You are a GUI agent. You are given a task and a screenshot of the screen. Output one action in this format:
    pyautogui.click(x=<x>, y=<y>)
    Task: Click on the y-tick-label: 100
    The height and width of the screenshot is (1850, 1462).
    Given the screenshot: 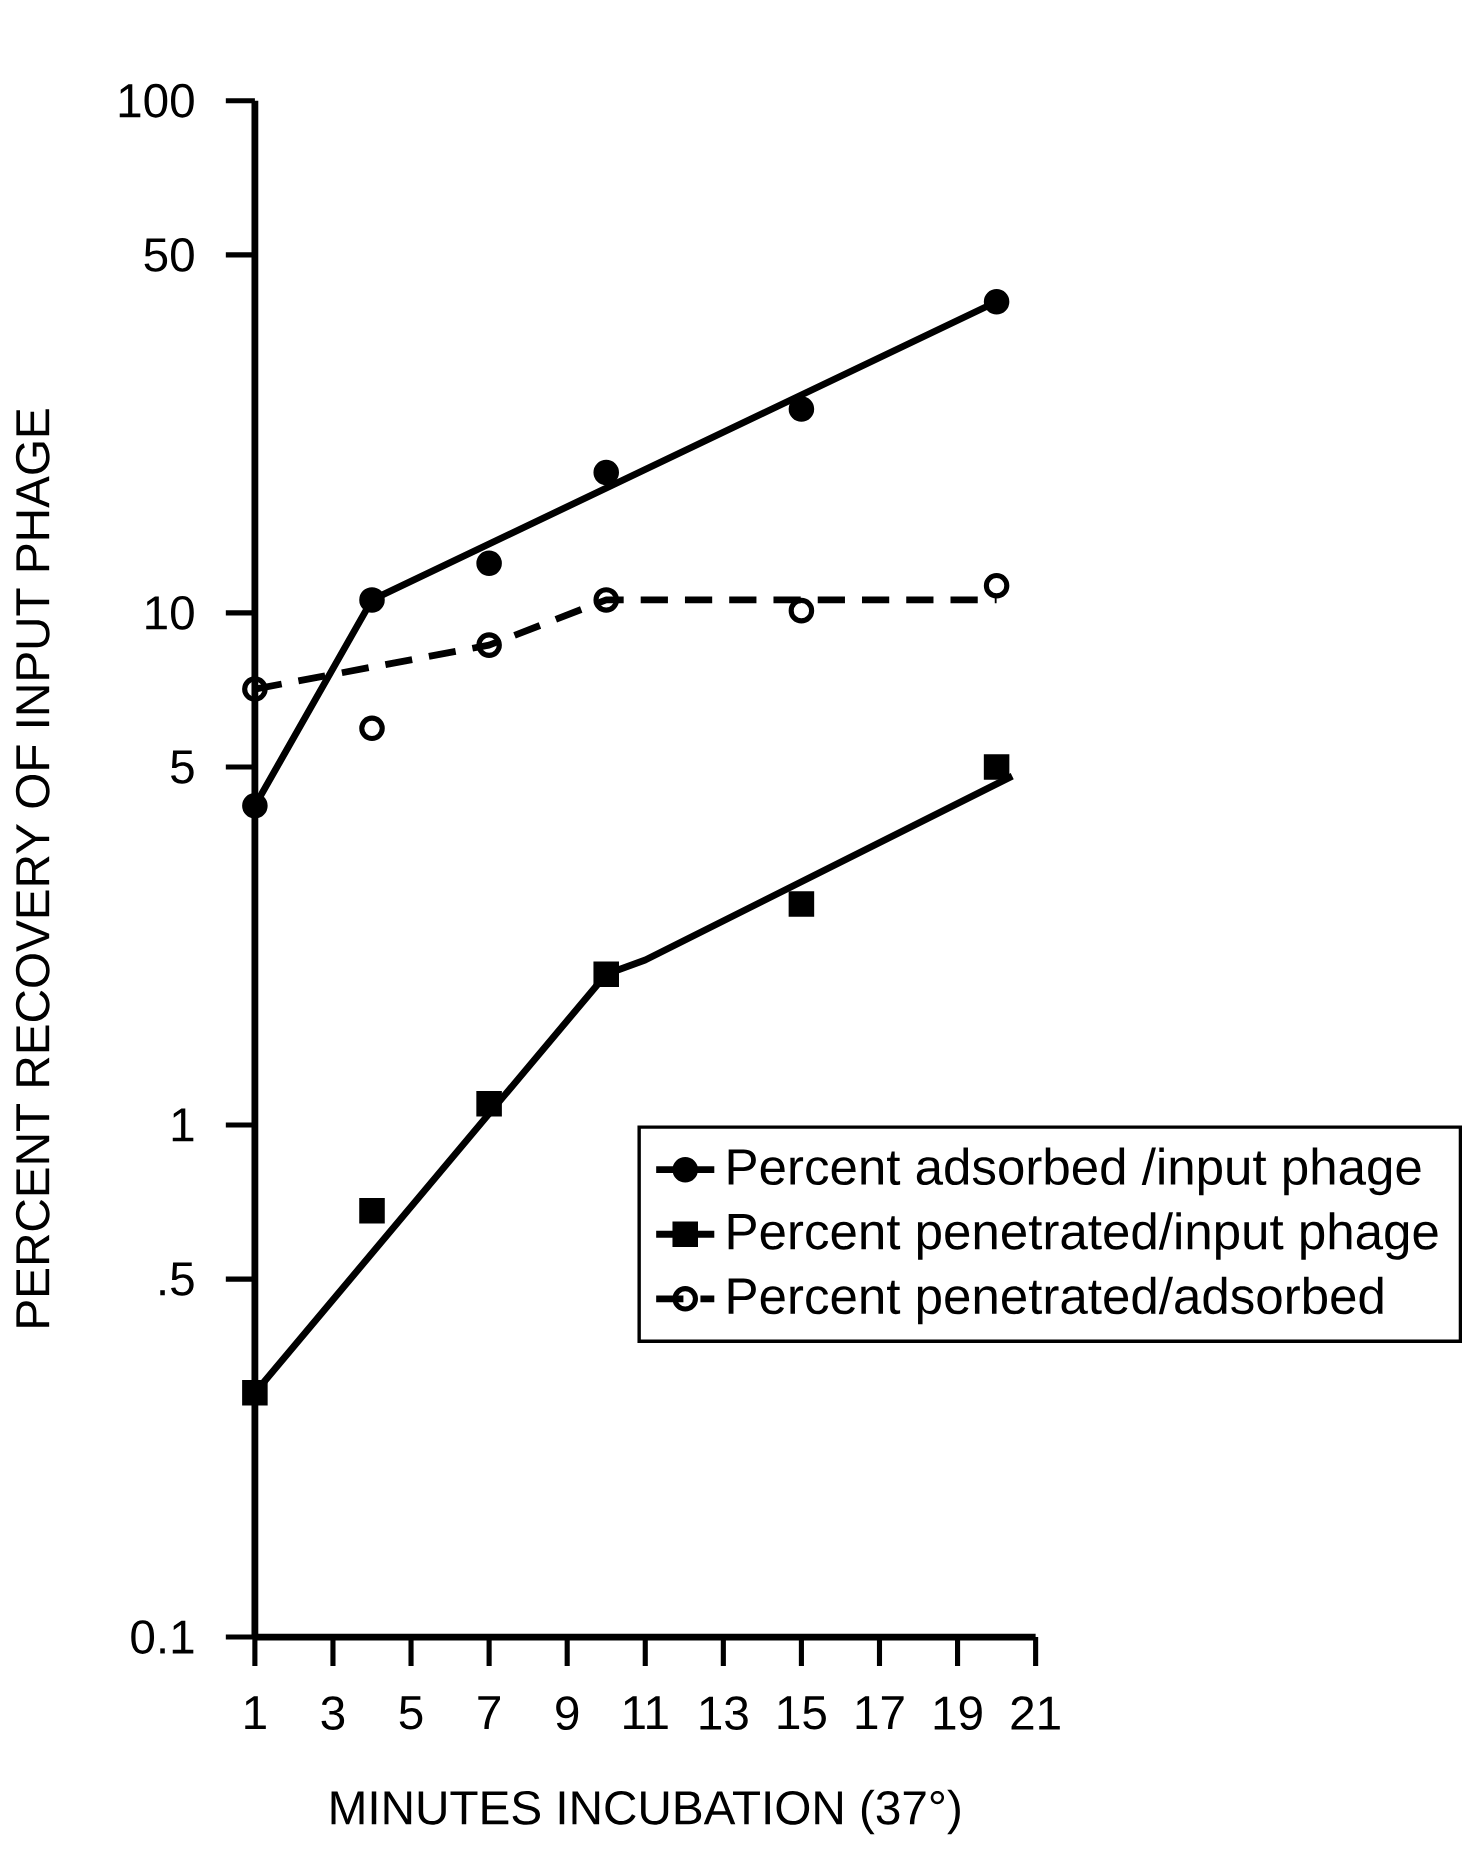 What is the action you would take?
    pyautogui.click(x=156, y=100)
    